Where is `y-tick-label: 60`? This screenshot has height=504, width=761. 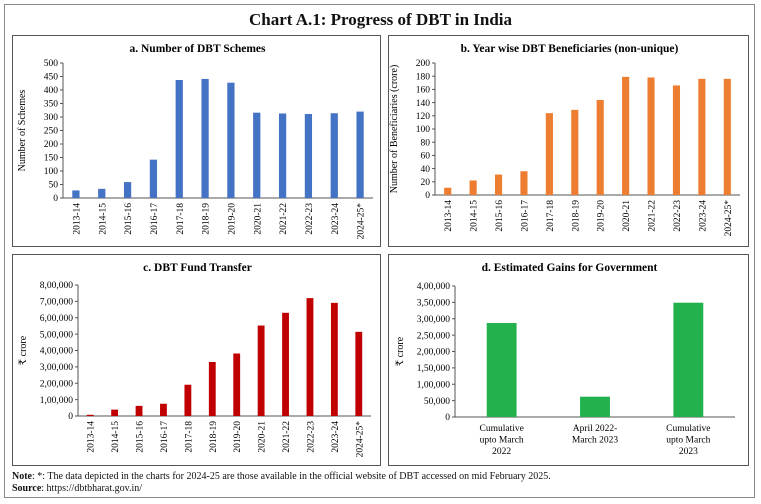
y-tick-label: 60 is located at coordinates (426, 157).